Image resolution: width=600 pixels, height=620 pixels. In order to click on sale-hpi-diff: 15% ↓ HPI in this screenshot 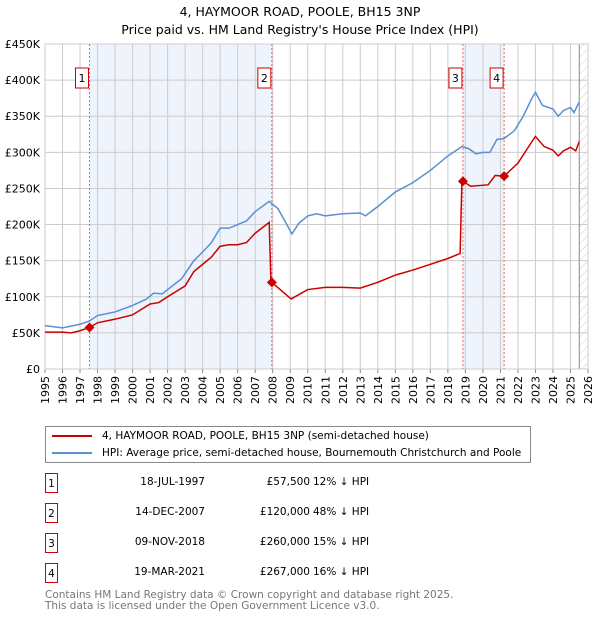, I will do `click(341, 542)`.